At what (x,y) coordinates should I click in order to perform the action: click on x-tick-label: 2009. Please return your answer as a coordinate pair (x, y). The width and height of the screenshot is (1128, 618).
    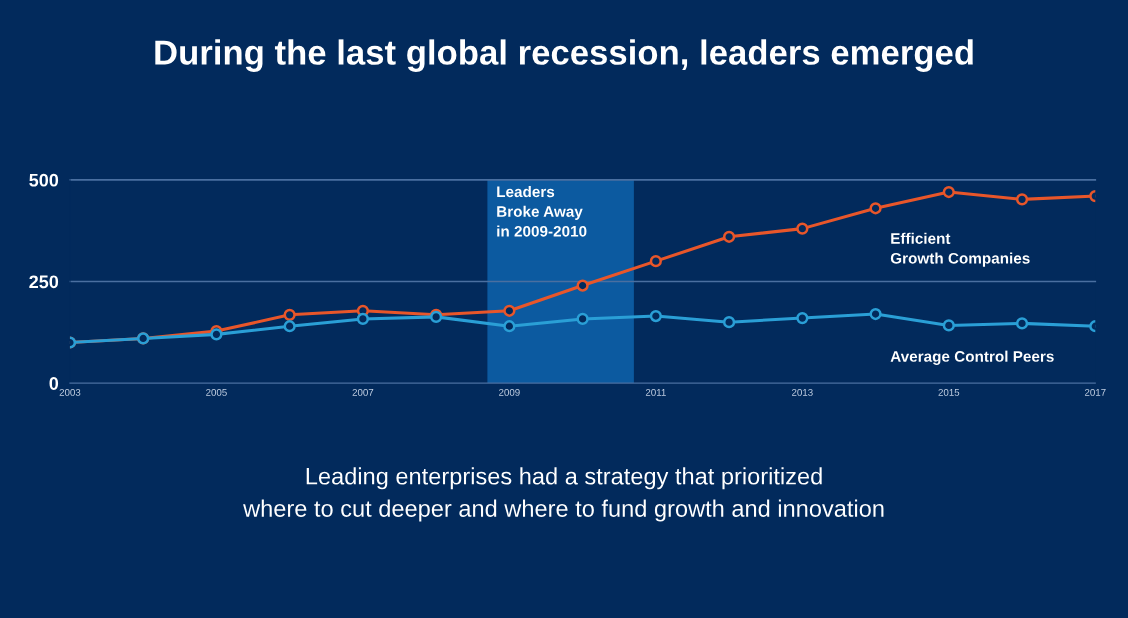
    Looking at the image, I should click on (509, 392).